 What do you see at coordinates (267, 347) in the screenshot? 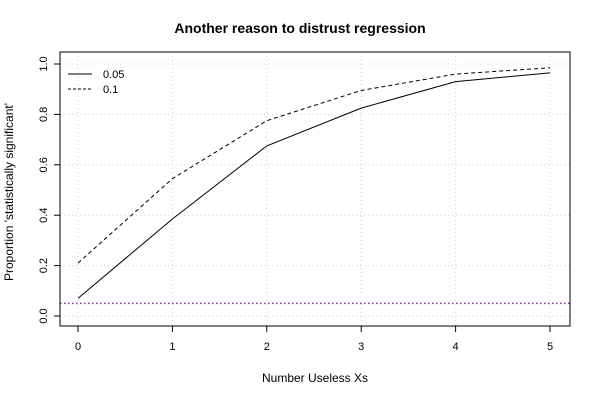
I see `x-tick-label: 2` at bounding box center [267, 347].